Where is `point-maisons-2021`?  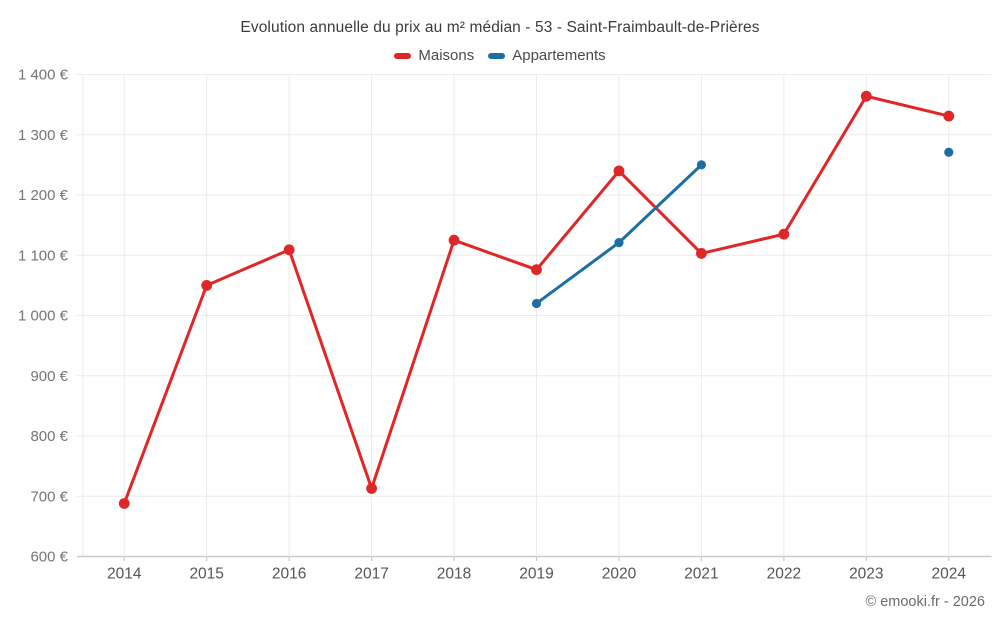
point-maisons-2021 is located at coordinates (701, 253).